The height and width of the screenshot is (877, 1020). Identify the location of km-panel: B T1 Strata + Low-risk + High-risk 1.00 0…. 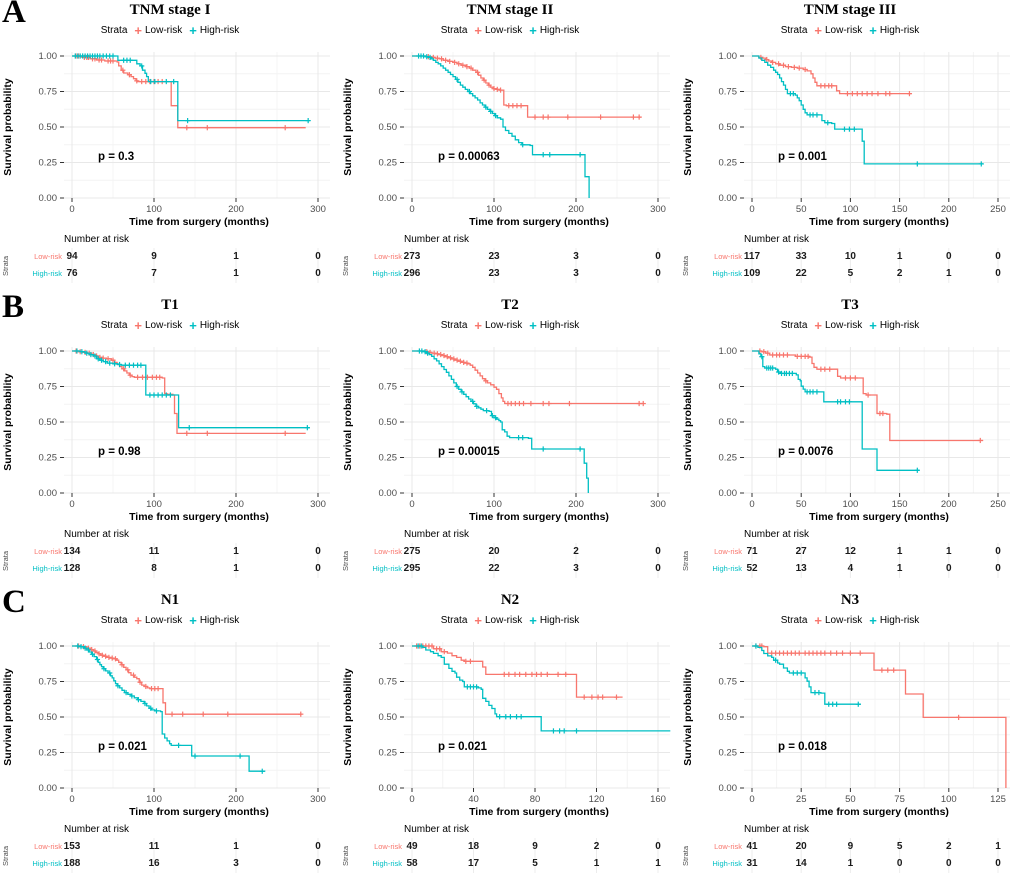
(170, 435).